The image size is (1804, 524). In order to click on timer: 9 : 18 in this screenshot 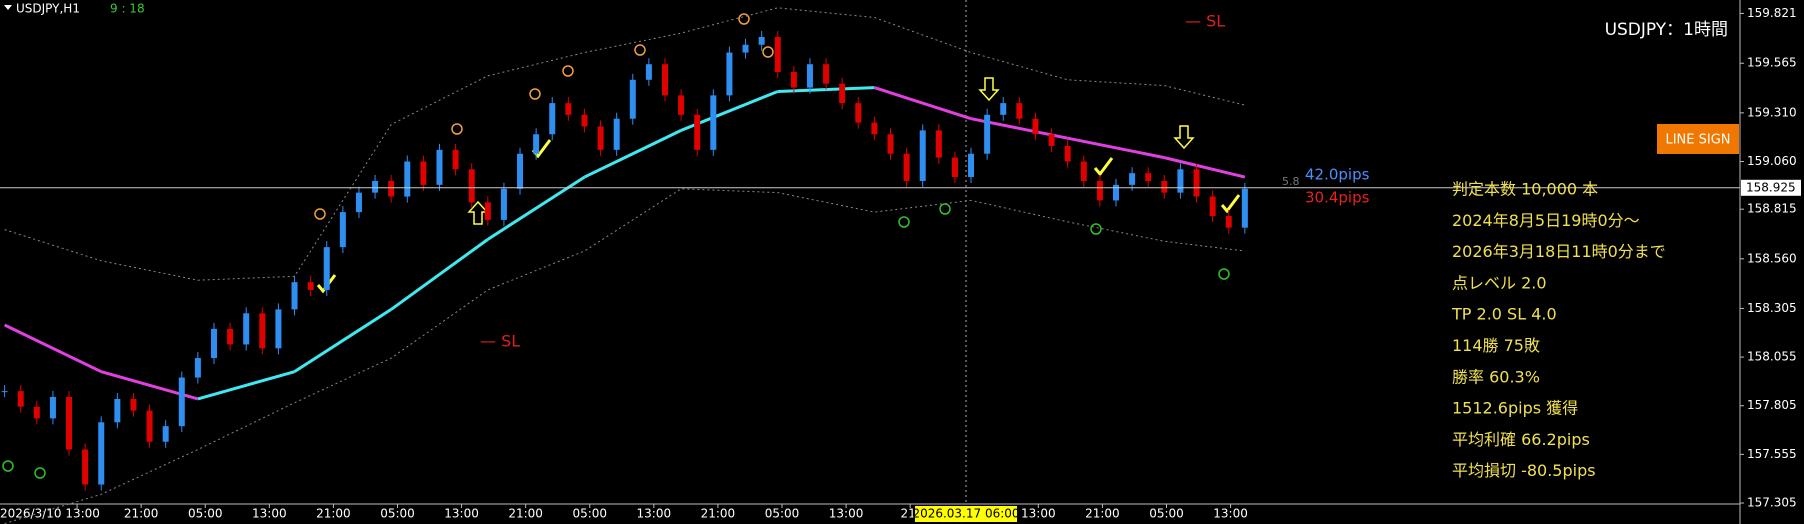, I will do `click(127, 9)`.